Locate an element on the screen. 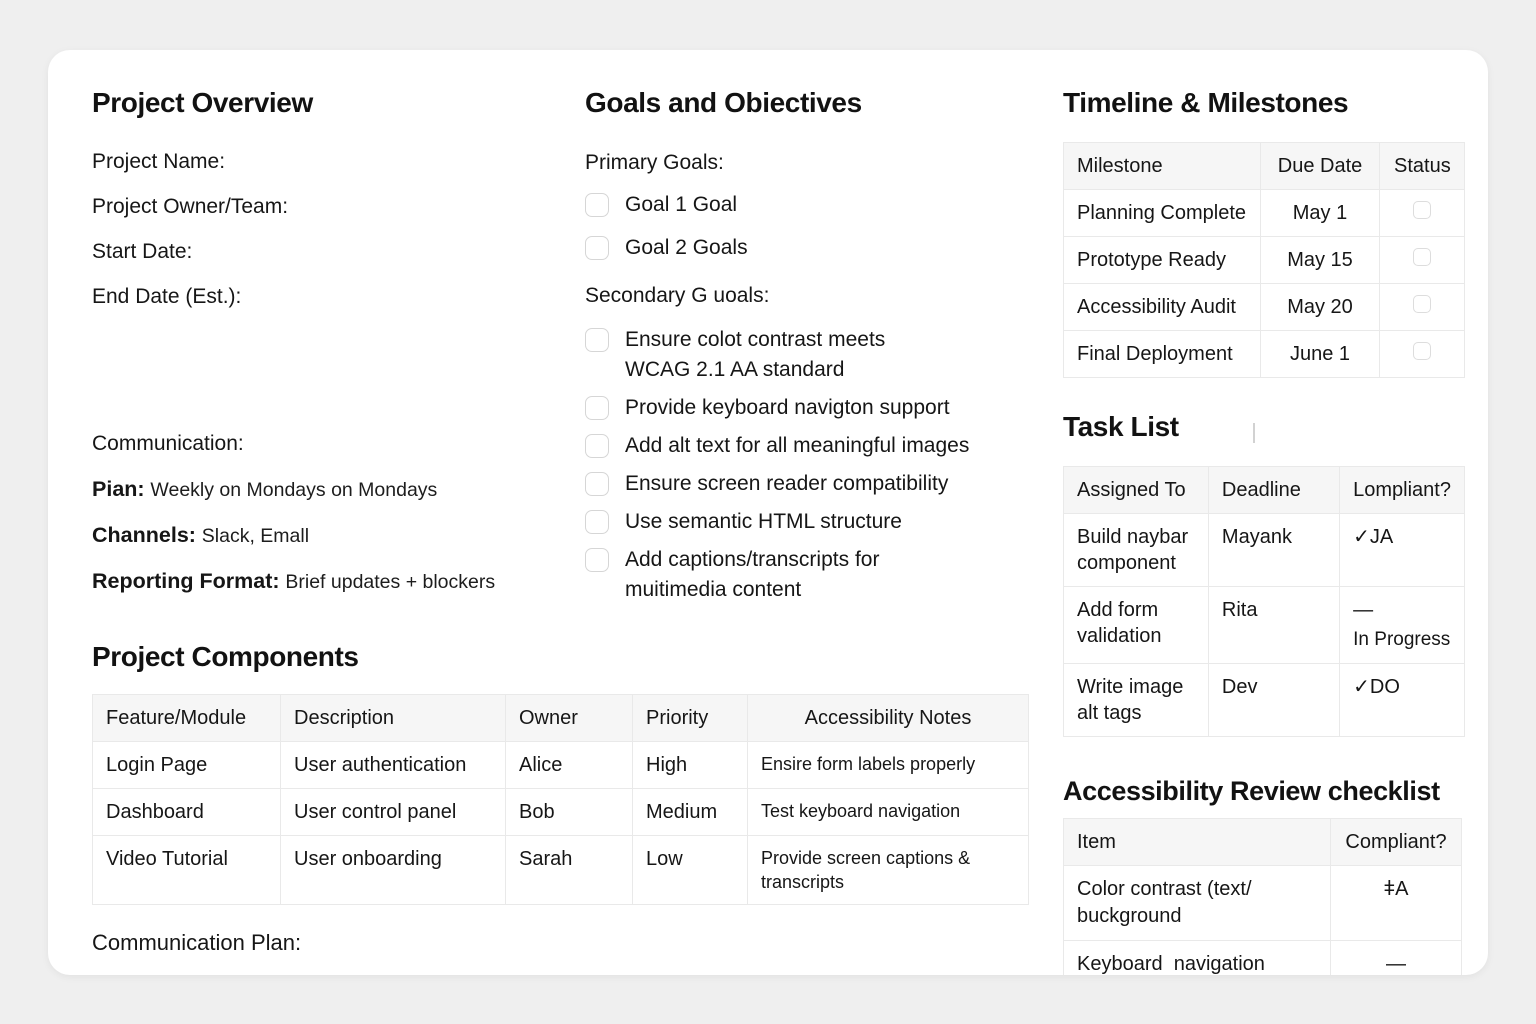 Image resolution: width=1536 pixels, height=1024 pixels. cell-item: Keyboard navigation is located at coordinates (1197, 957).